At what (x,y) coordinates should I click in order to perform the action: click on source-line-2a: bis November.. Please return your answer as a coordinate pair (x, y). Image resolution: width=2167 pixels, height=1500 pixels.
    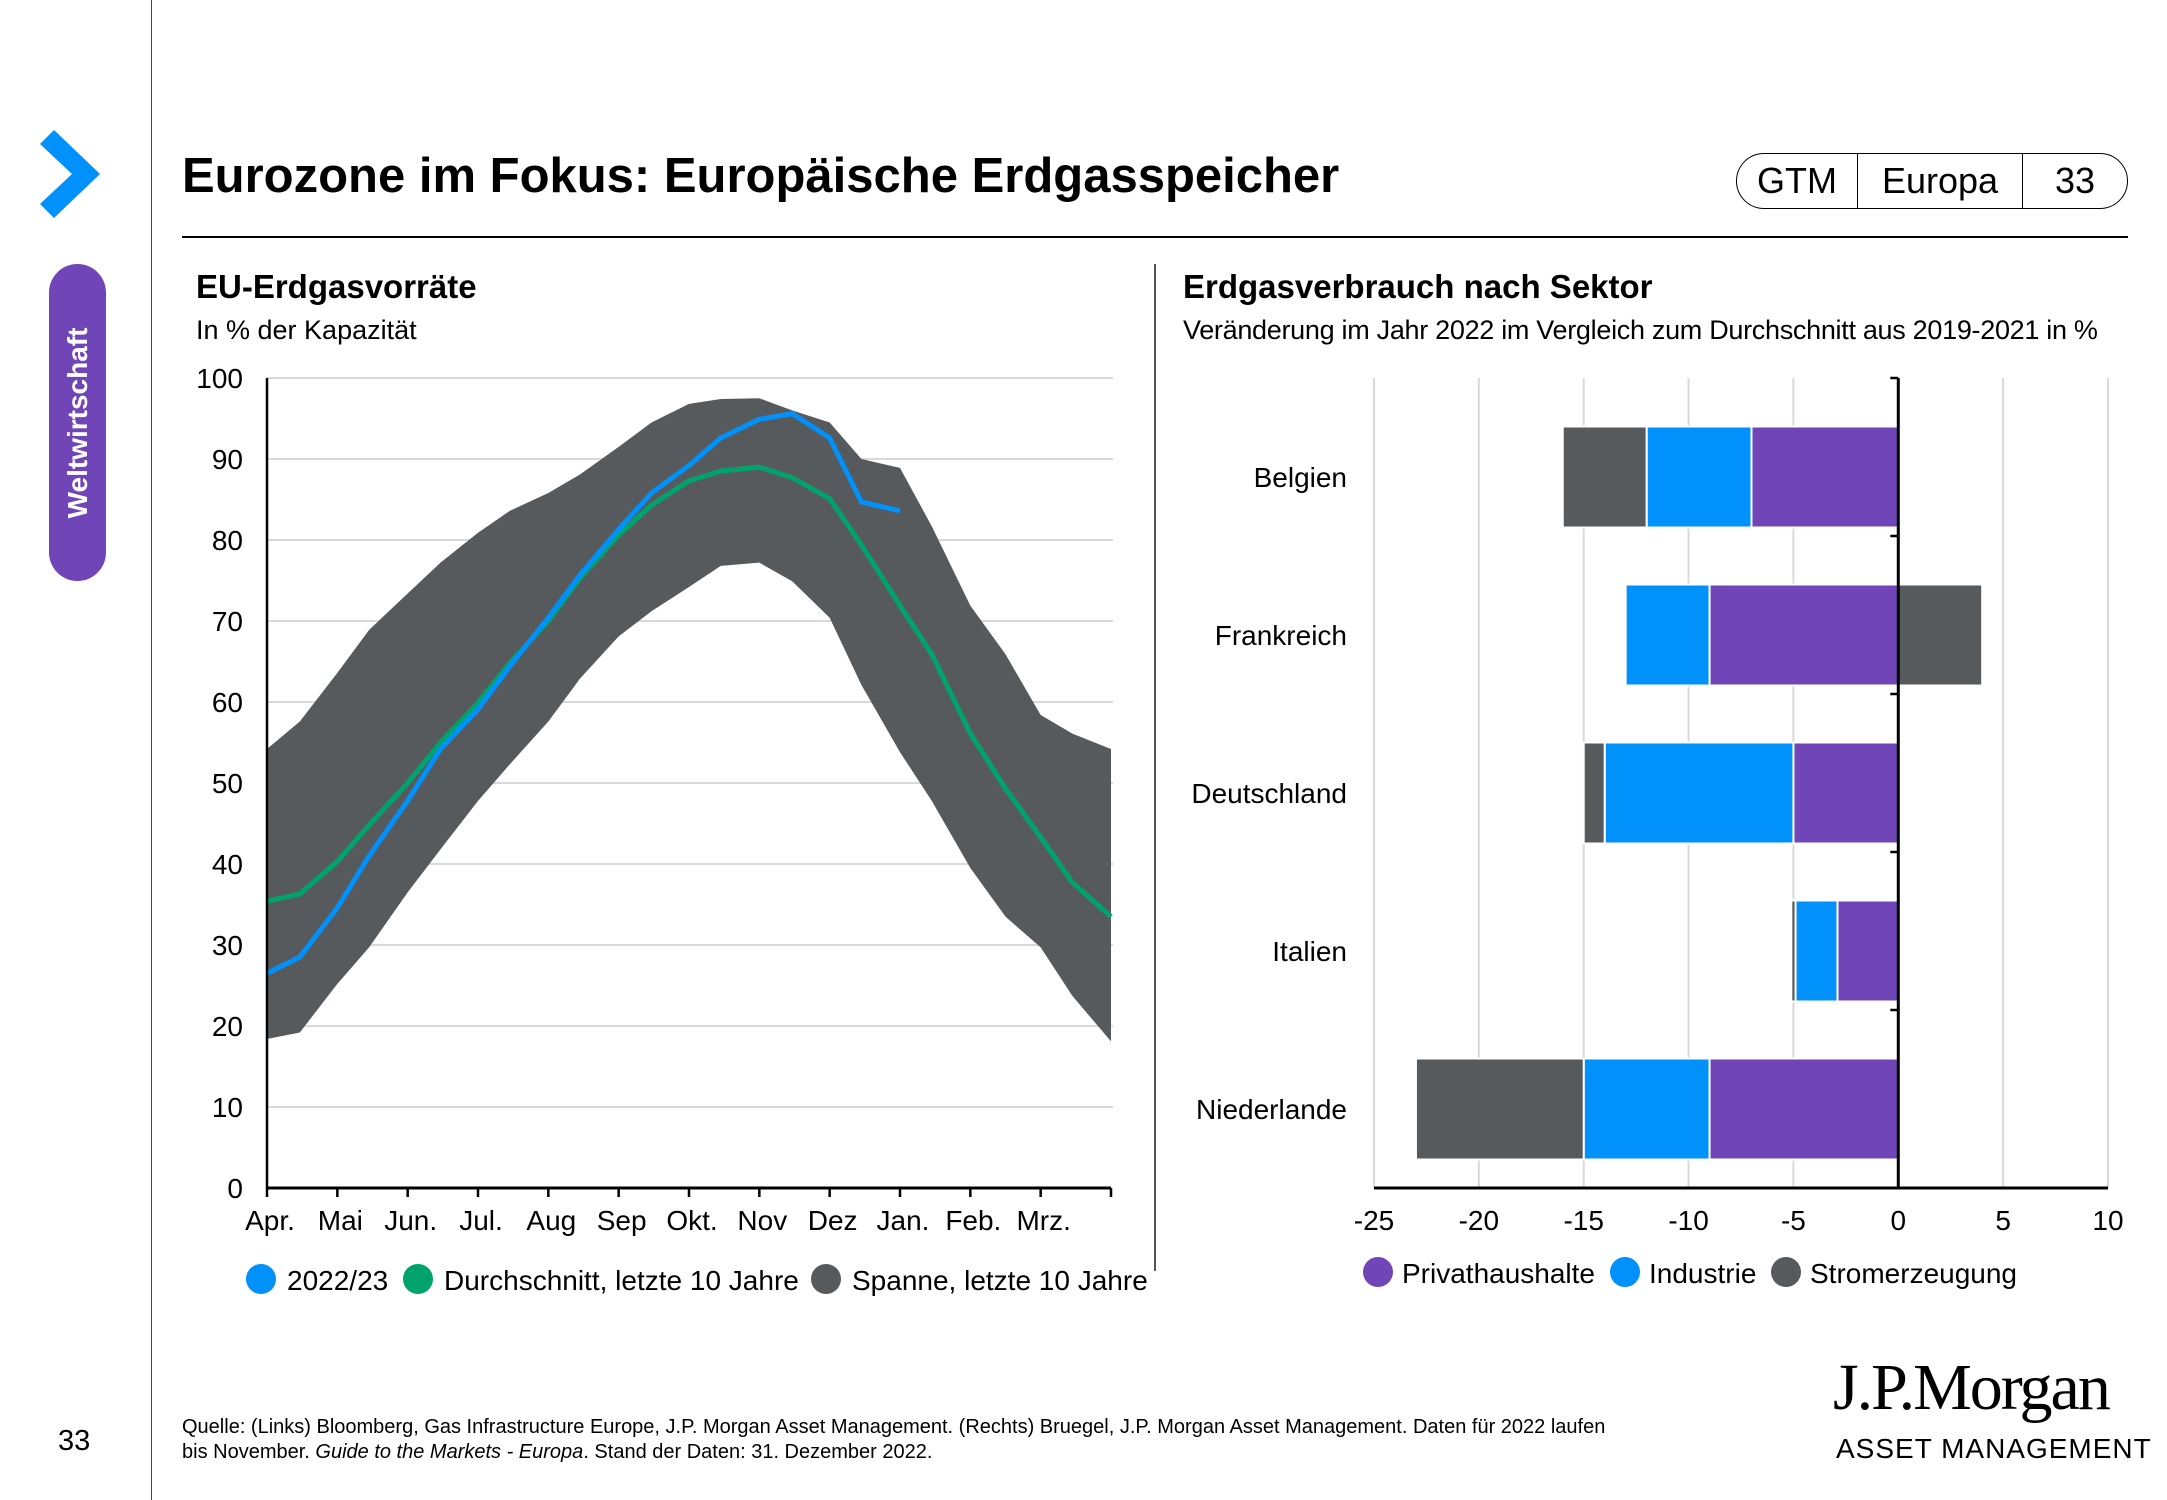
    Looking at the image, I should click on (249, 1452).